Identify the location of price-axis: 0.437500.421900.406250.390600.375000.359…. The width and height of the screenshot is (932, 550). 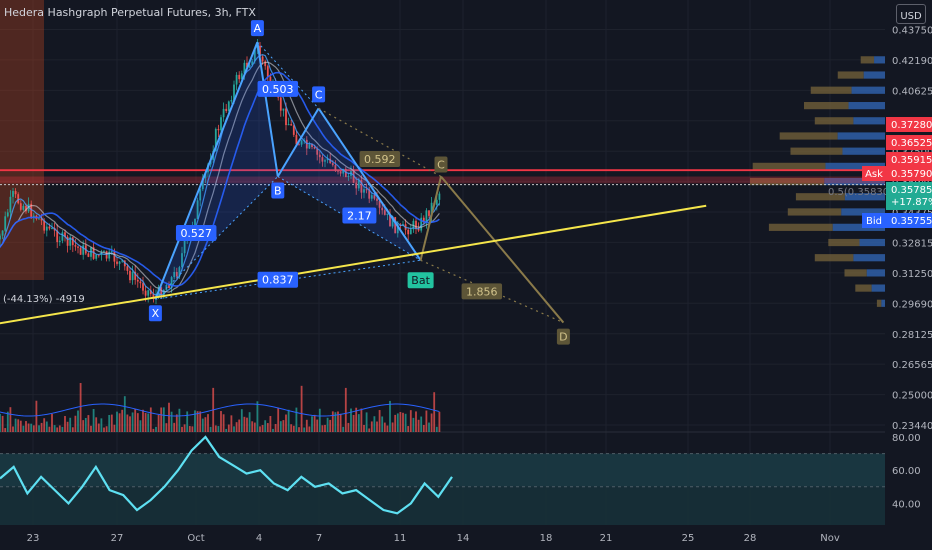
(897, 228).